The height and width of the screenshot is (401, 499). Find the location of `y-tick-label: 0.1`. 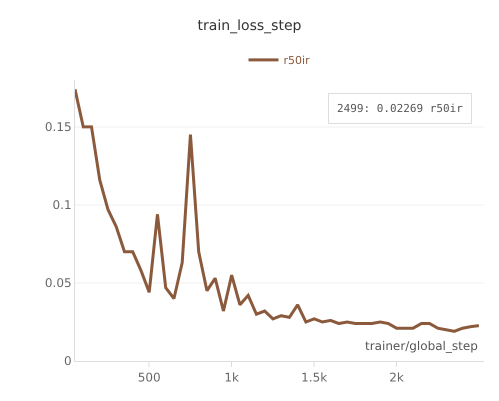

y-tick-label: 0.1 is located at coordinates (62, 205).